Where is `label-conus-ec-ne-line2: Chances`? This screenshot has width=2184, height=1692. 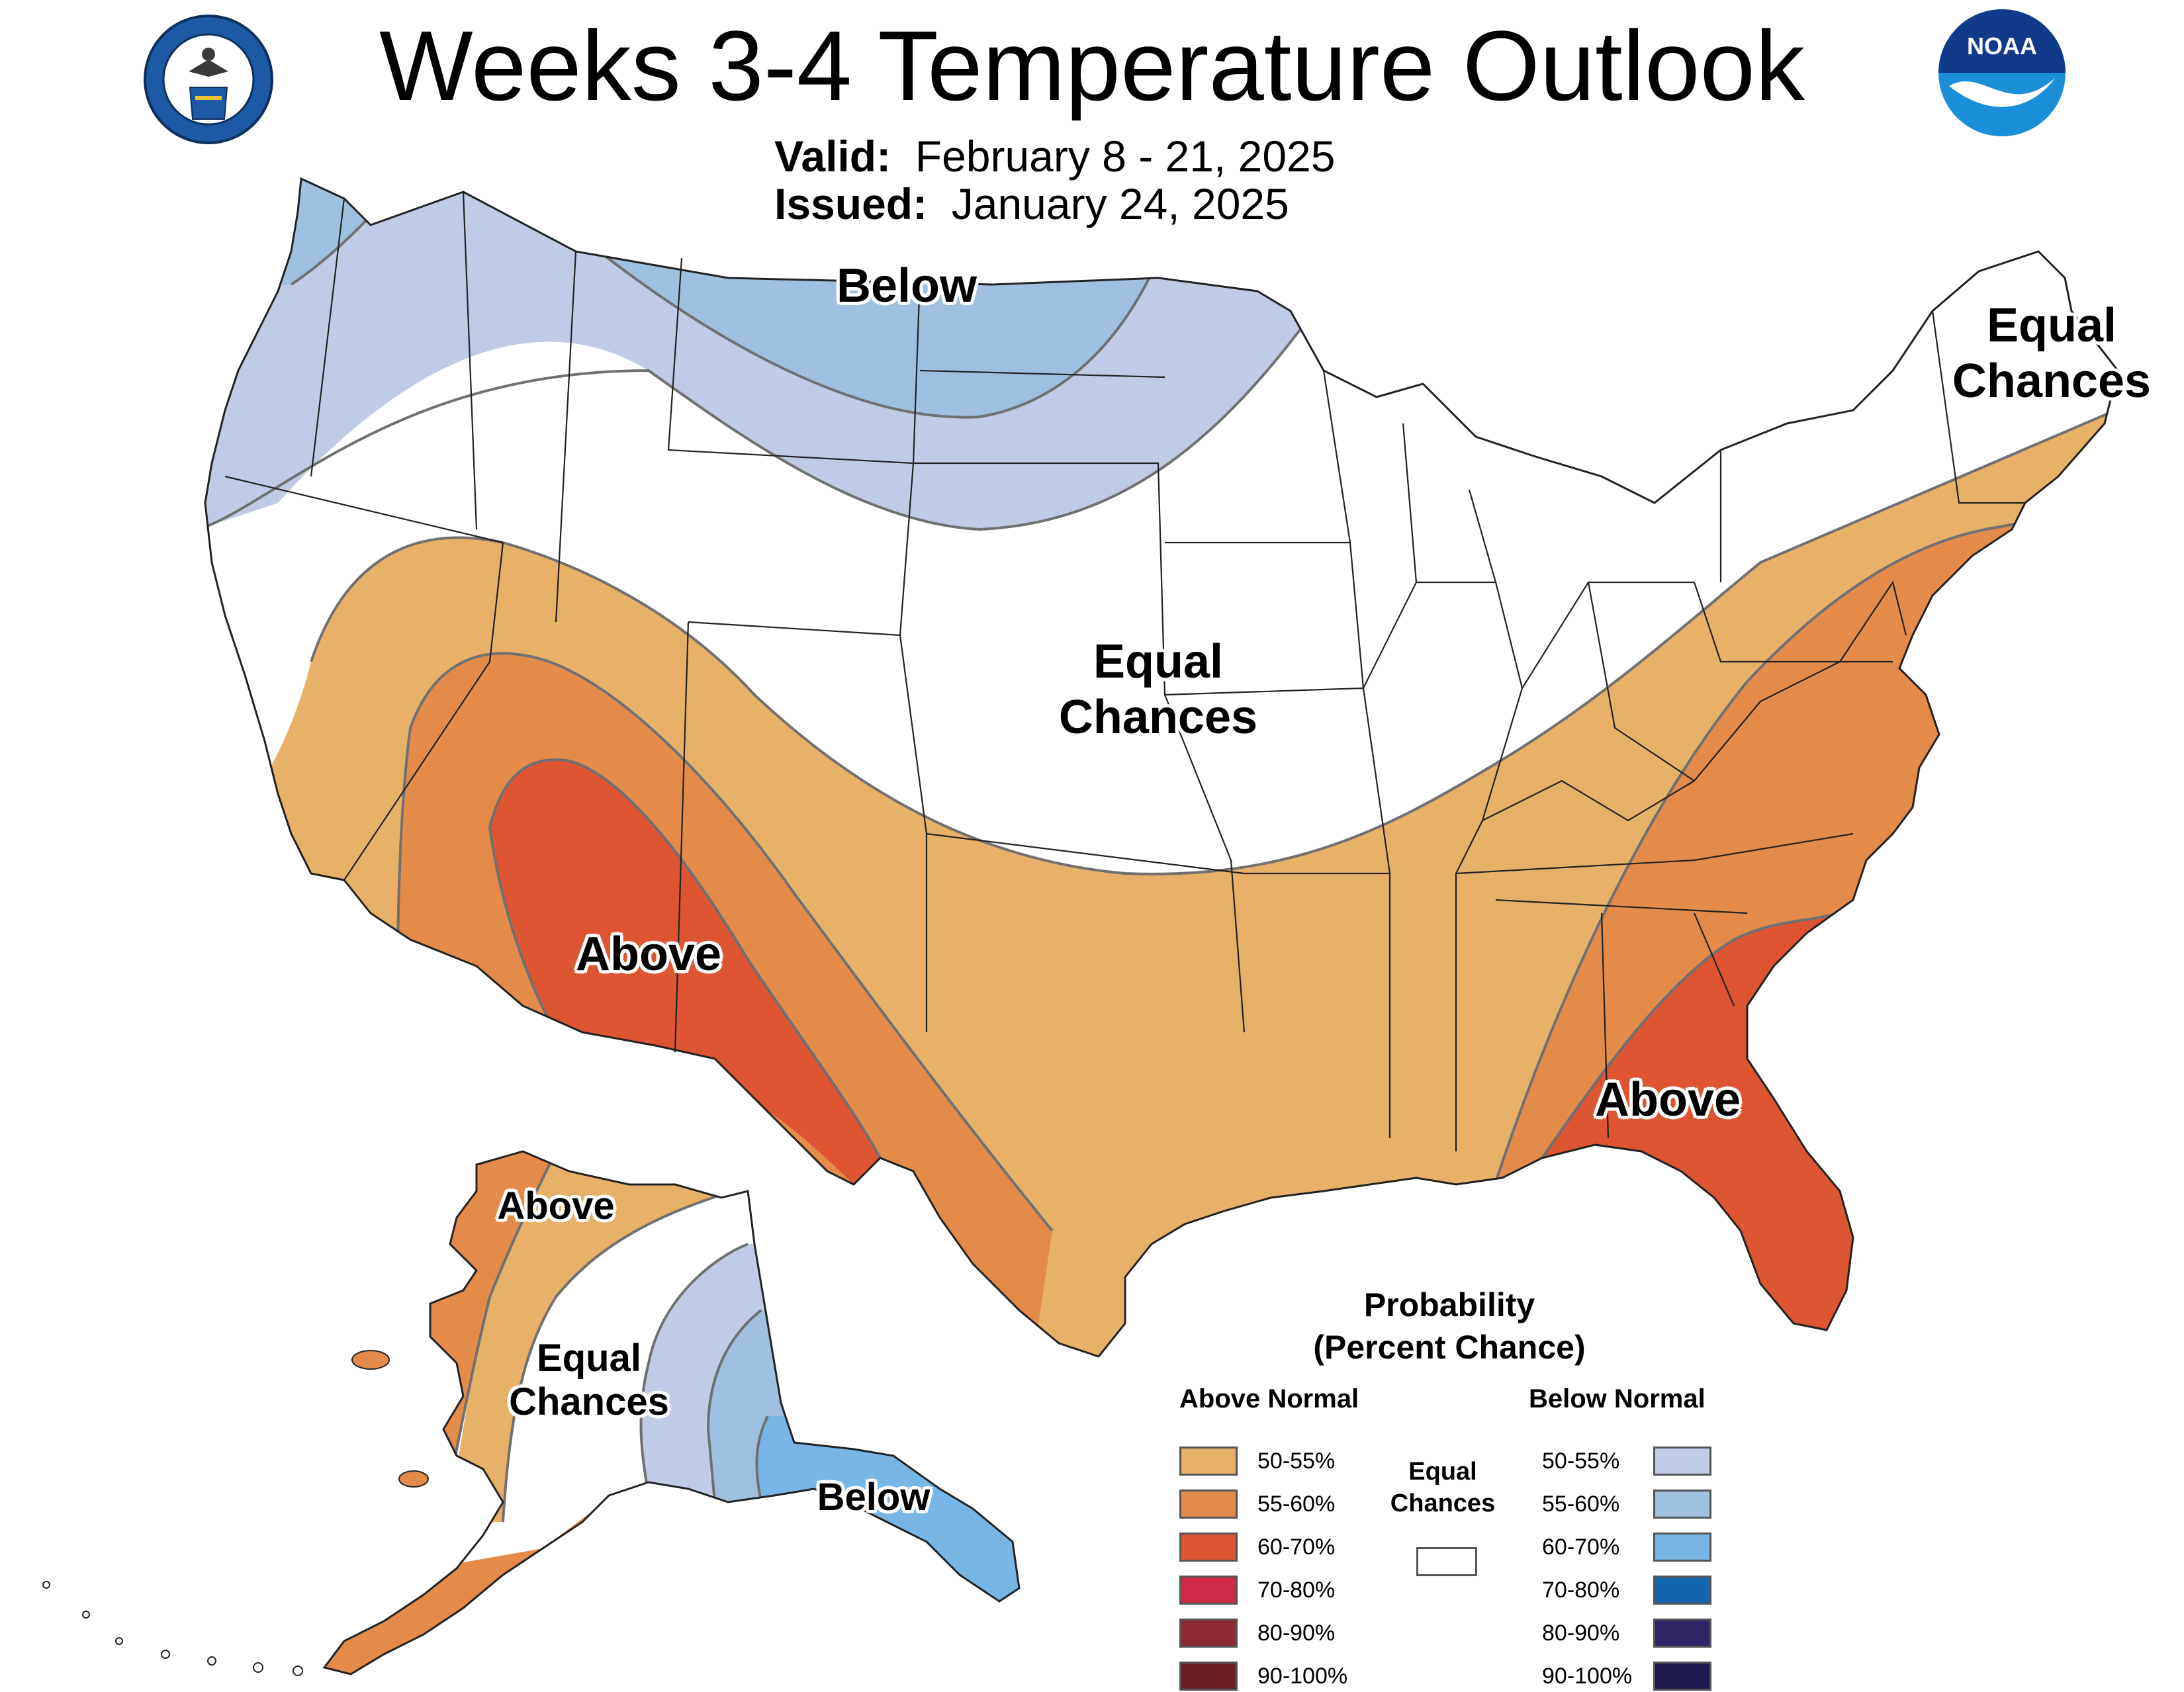
label-conus-ec-ne-line2: Chances is located at coordinates (2052, 381).